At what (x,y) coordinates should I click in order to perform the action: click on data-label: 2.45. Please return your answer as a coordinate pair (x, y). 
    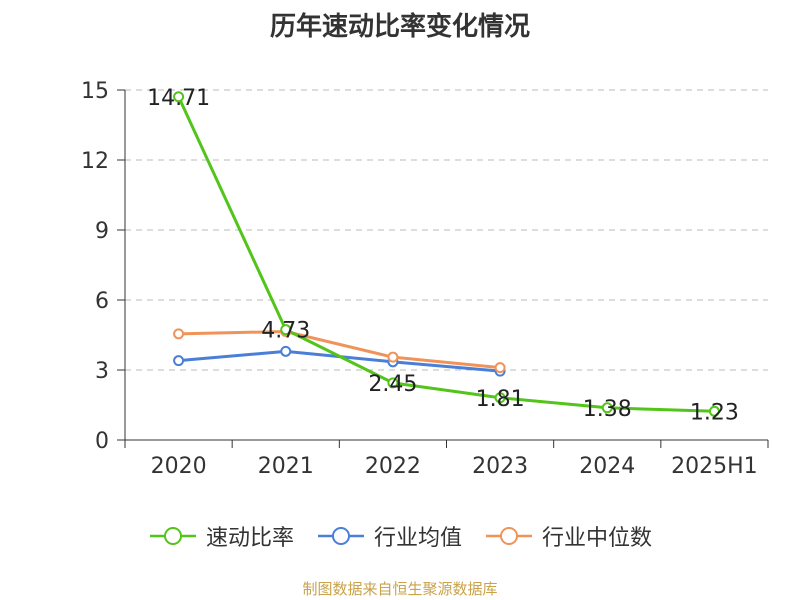
    Looking at the image, I should click on (392, 384).